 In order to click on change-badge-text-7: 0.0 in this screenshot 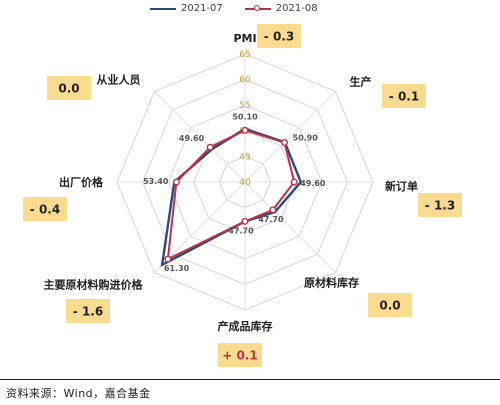, I will do `click(68, 89)`.